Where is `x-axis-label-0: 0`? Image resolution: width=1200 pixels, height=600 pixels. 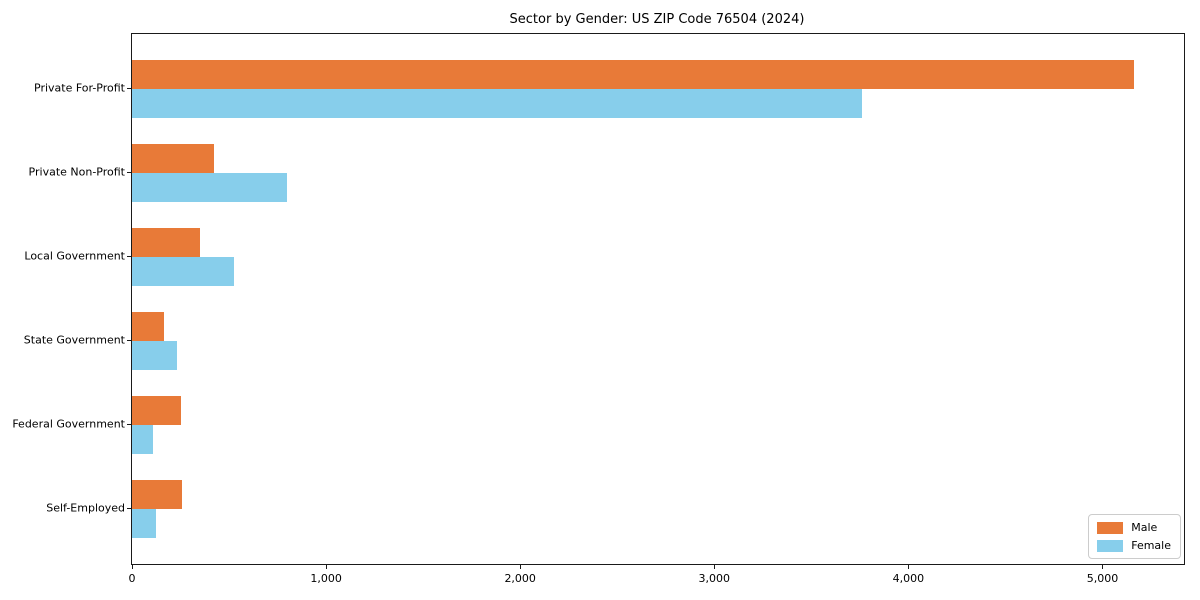
x-axis-label-0: 0 is located at coordinates (132, 578).